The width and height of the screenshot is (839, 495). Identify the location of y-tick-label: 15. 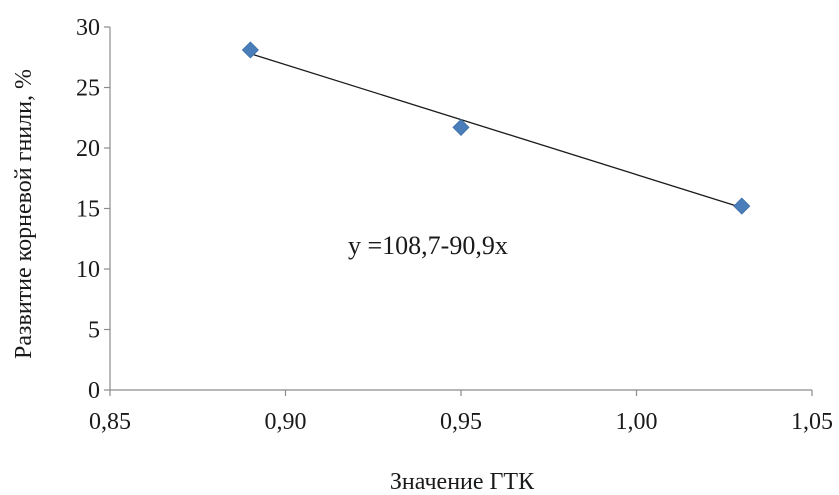
(88, 210).